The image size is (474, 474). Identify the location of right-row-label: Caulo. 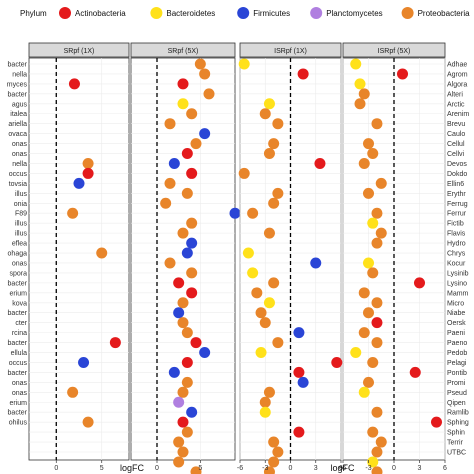
(456, 134).